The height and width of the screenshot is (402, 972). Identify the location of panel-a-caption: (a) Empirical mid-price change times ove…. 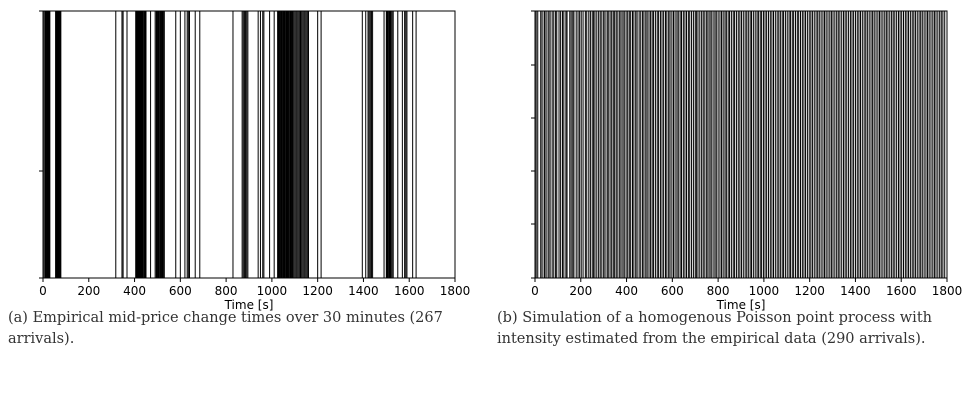
(225, 328).